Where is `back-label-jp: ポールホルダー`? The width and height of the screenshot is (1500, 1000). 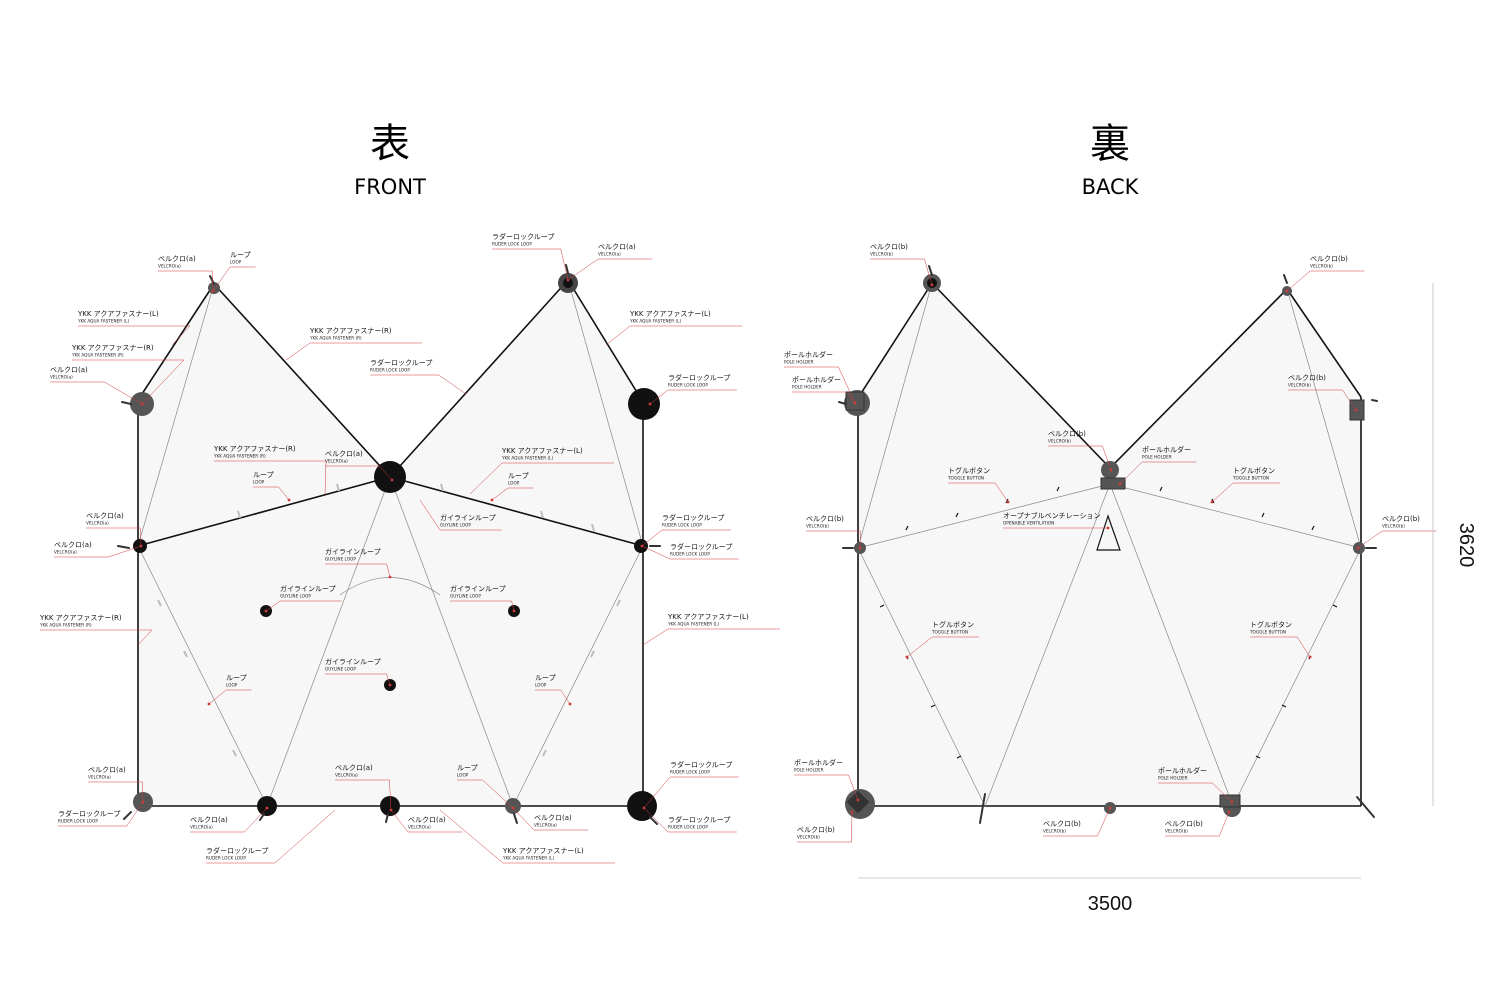 back-label-jp: ポールホルダー is located at coordinates (1182, 770).